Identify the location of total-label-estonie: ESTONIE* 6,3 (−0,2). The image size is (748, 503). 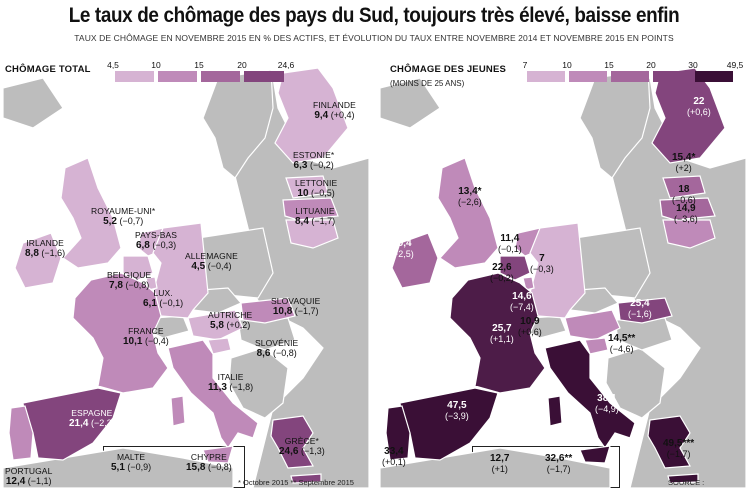
(313, 160).